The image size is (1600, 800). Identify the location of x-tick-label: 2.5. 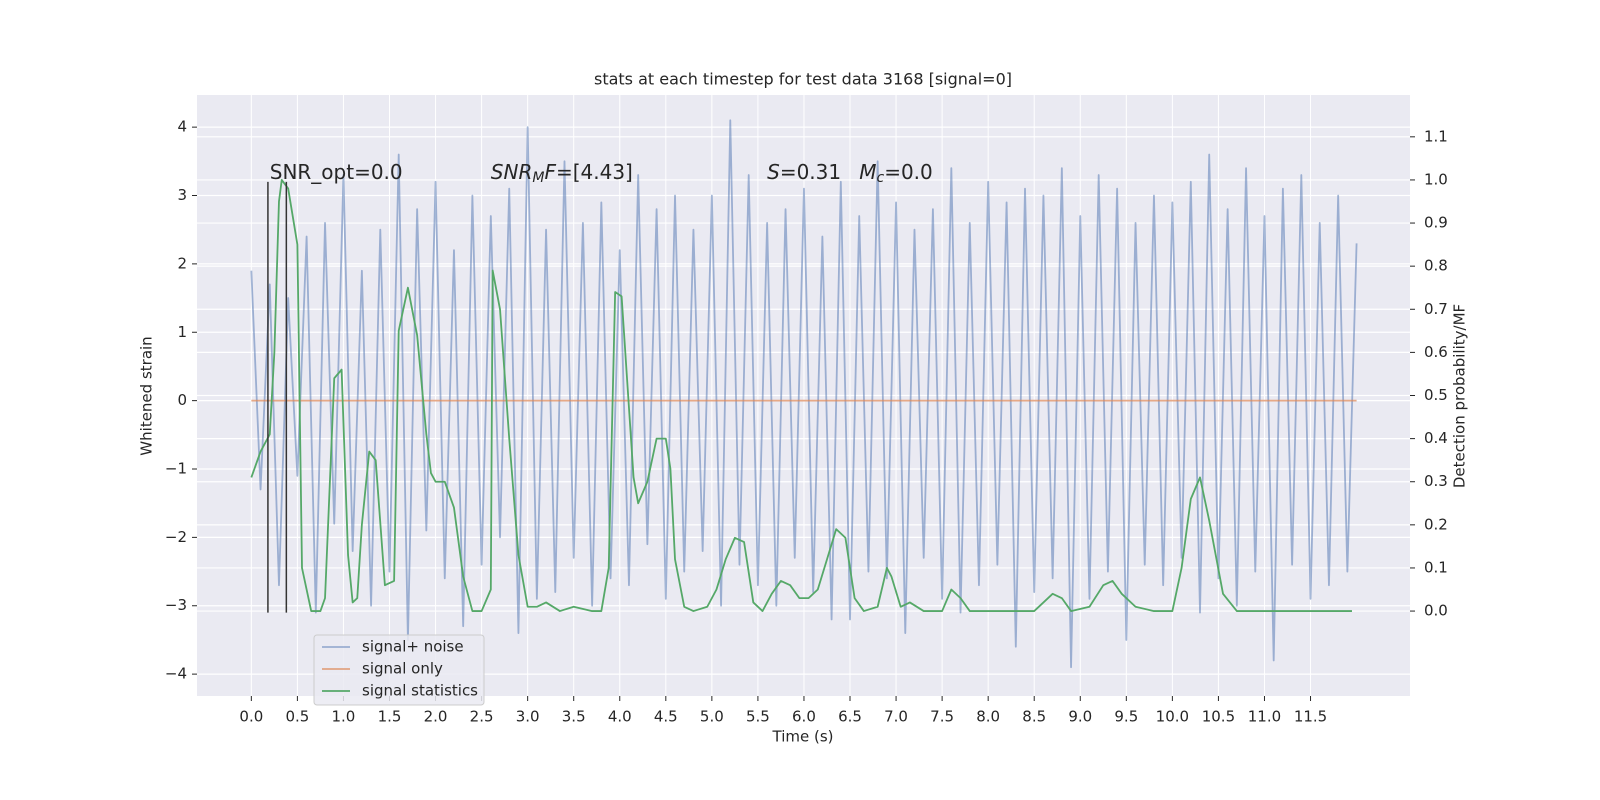
(482, 717).